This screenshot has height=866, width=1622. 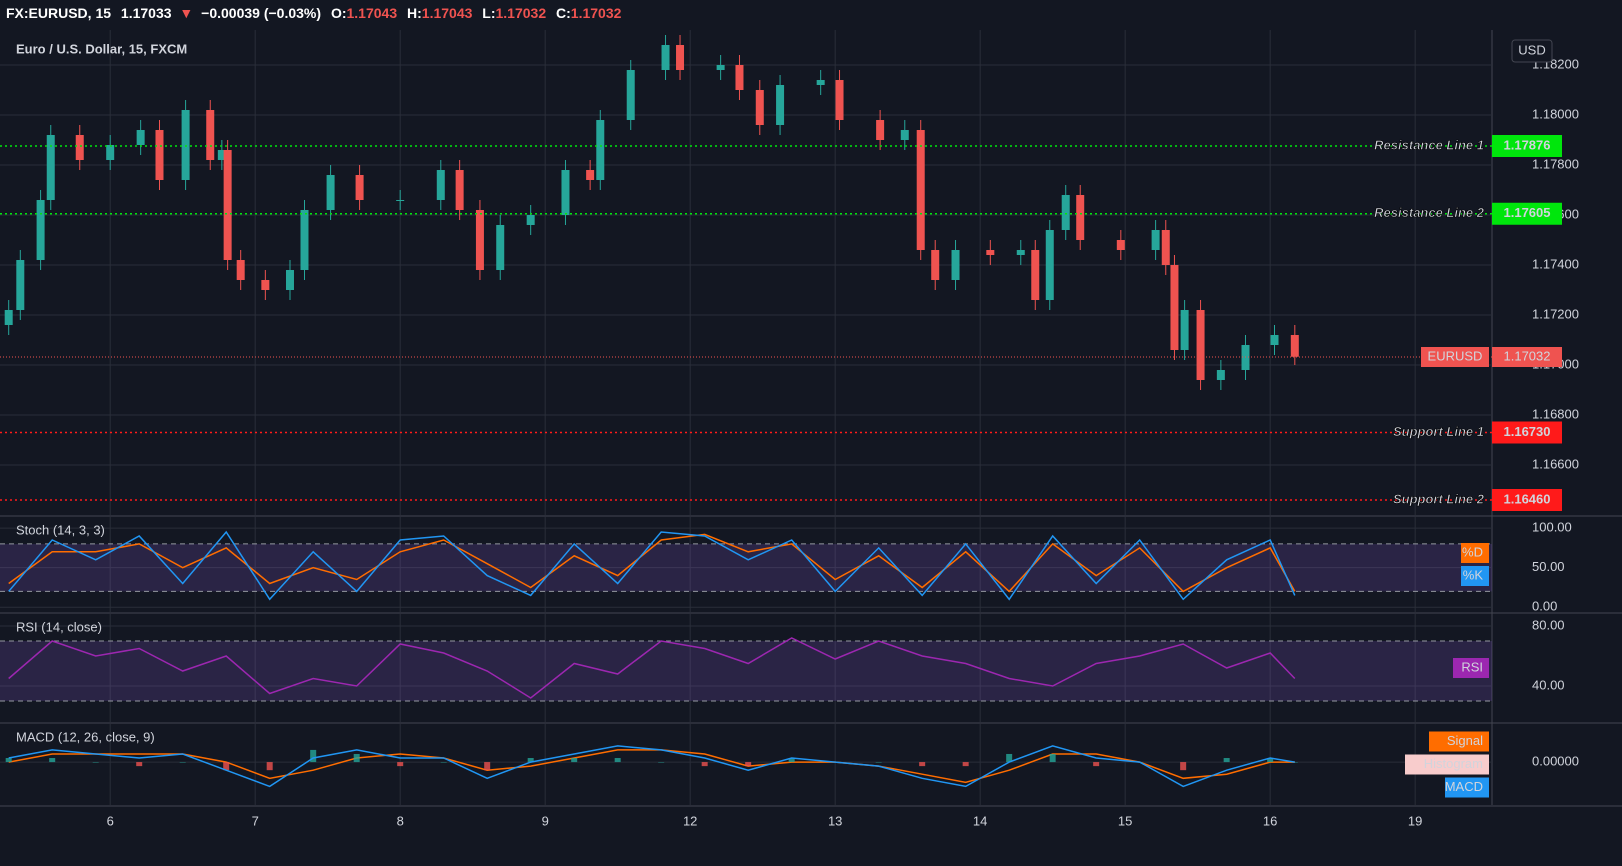 I want to click on legend-label: %K, so click(x=1473, y=574).